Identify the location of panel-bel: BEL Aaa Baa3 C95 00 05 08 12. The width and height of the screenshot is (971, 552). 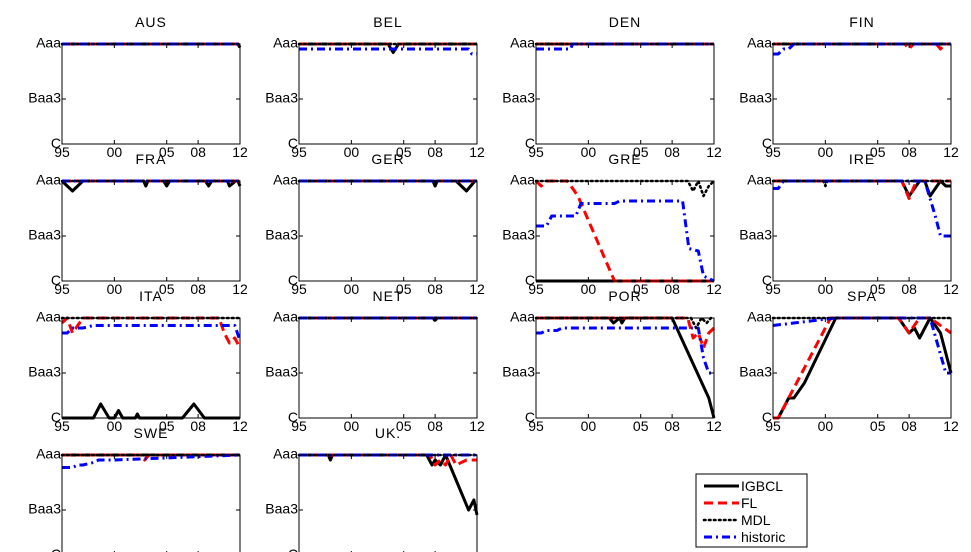
(375, 87).